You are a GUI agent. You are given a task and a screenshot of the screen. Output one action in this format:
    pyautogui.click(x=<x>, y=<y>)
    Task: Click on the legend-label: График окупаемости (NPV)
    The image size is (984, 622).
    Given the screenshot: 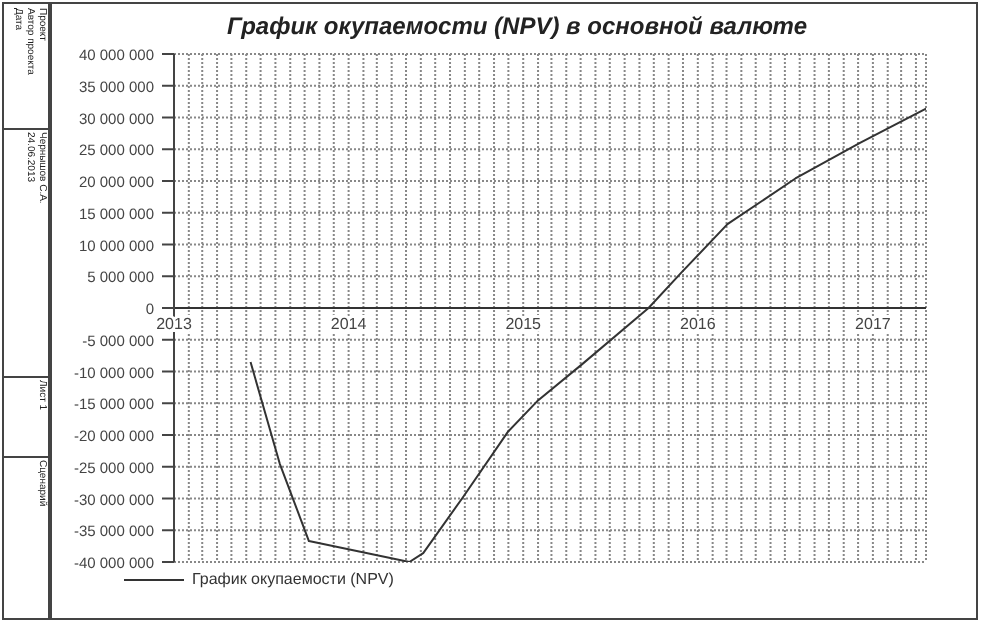 What is the action you would take?
    pyautogui.click(x=293, y=579)
    